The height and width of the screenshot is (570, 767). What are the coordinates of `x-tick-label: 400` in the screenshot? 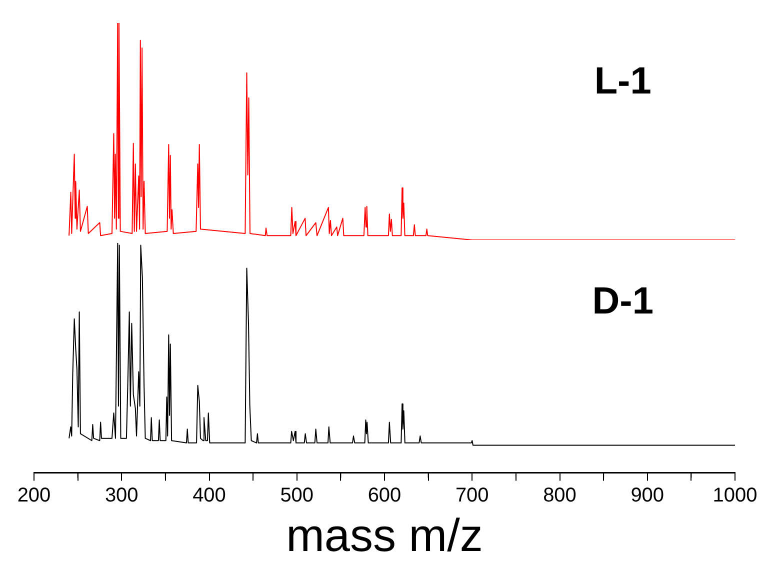 It's located at (209, 495).